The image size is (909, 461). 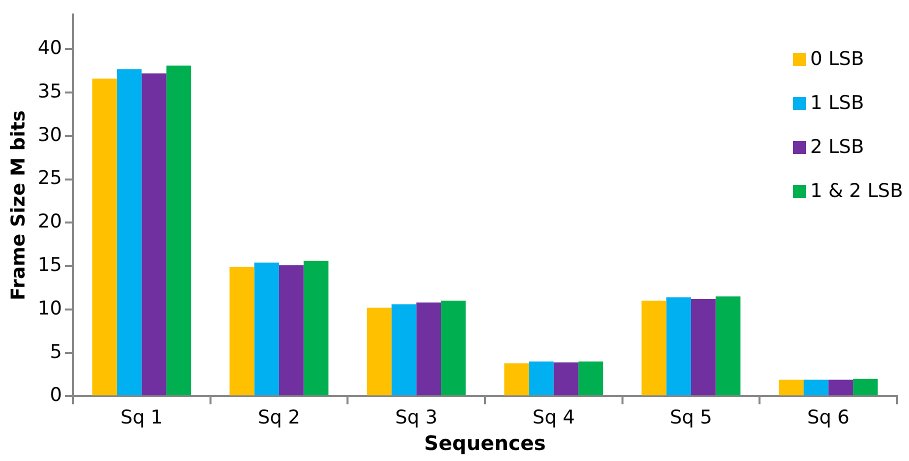 I want to click on x-tick-label: Sq 6, so click(x=828, y=417).